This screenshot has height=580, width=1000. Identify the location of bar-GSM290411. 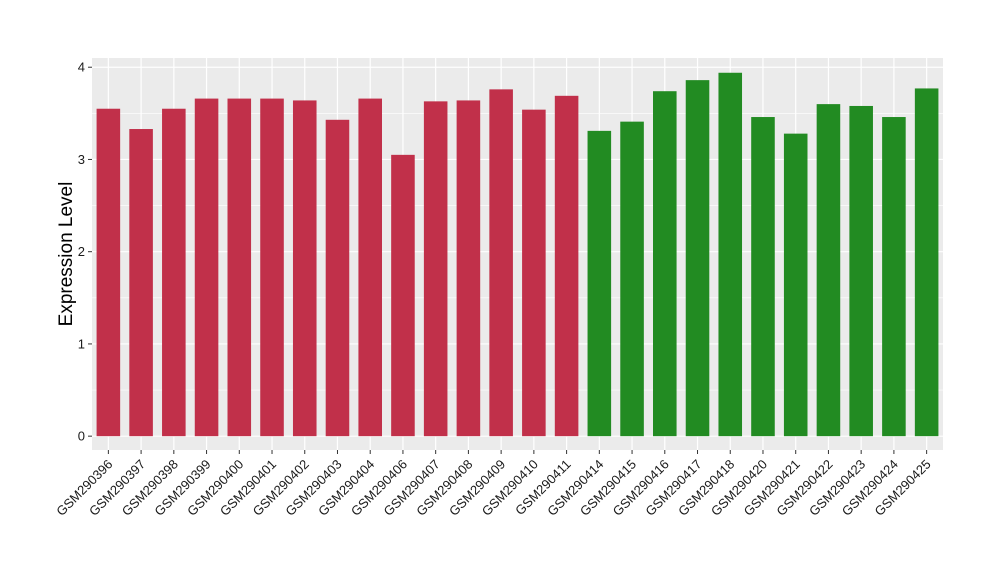
(566, 266).